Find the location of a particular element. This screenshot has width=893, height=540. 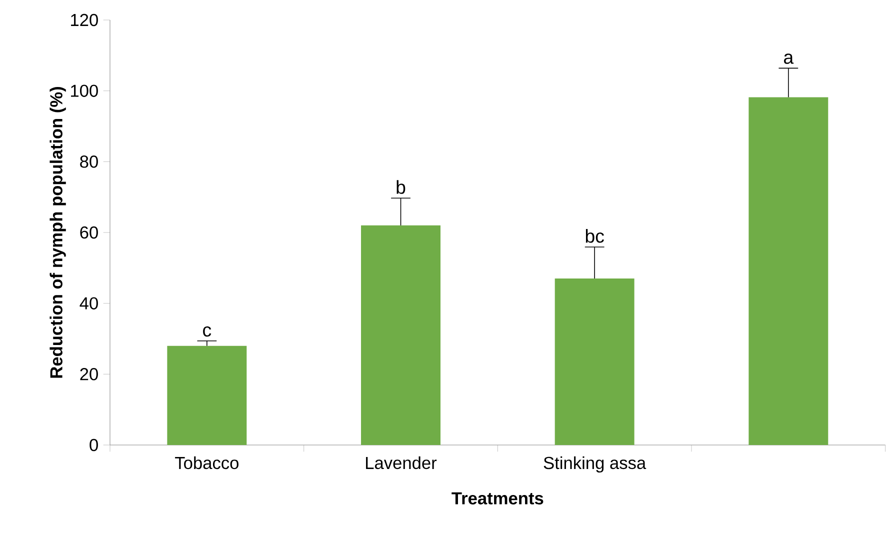

annotation: a is located at coordinates (789, 59).